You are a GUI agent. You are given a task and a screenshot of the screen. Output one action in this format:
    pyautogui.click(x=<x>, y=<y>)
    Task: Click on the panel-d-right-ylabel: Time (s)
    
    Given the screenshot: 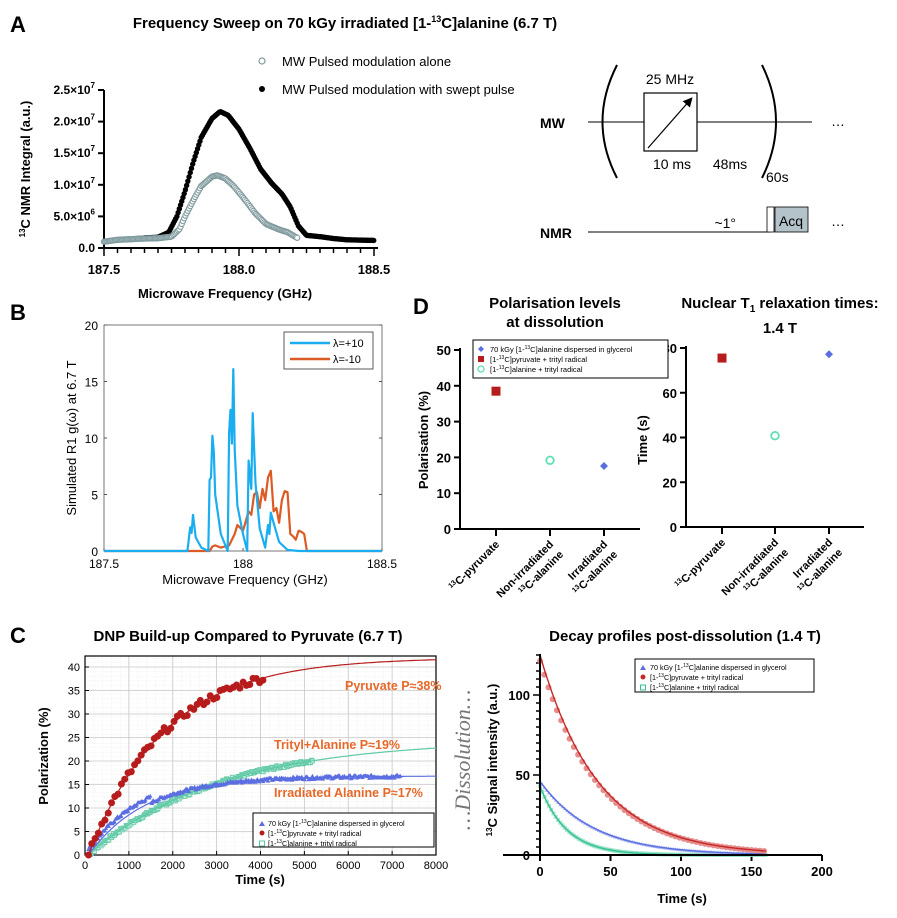 What is the action you would take?
    pyautogui.click(x=642, y=440)
    